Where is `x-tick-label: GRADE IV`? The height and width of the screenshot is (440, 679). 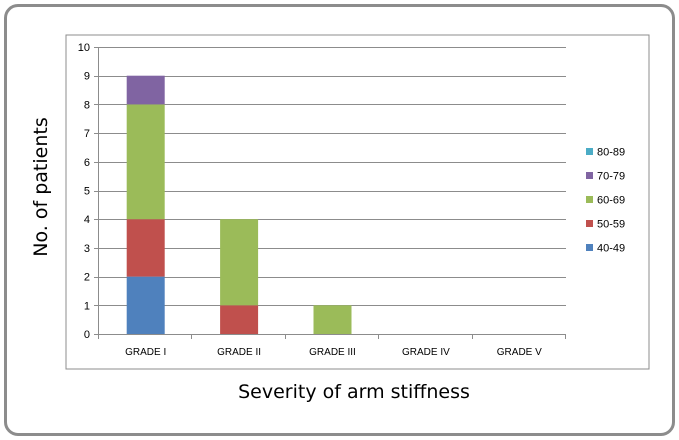 x-tick-label: GRADE IV is located at coordinates (426, 352).